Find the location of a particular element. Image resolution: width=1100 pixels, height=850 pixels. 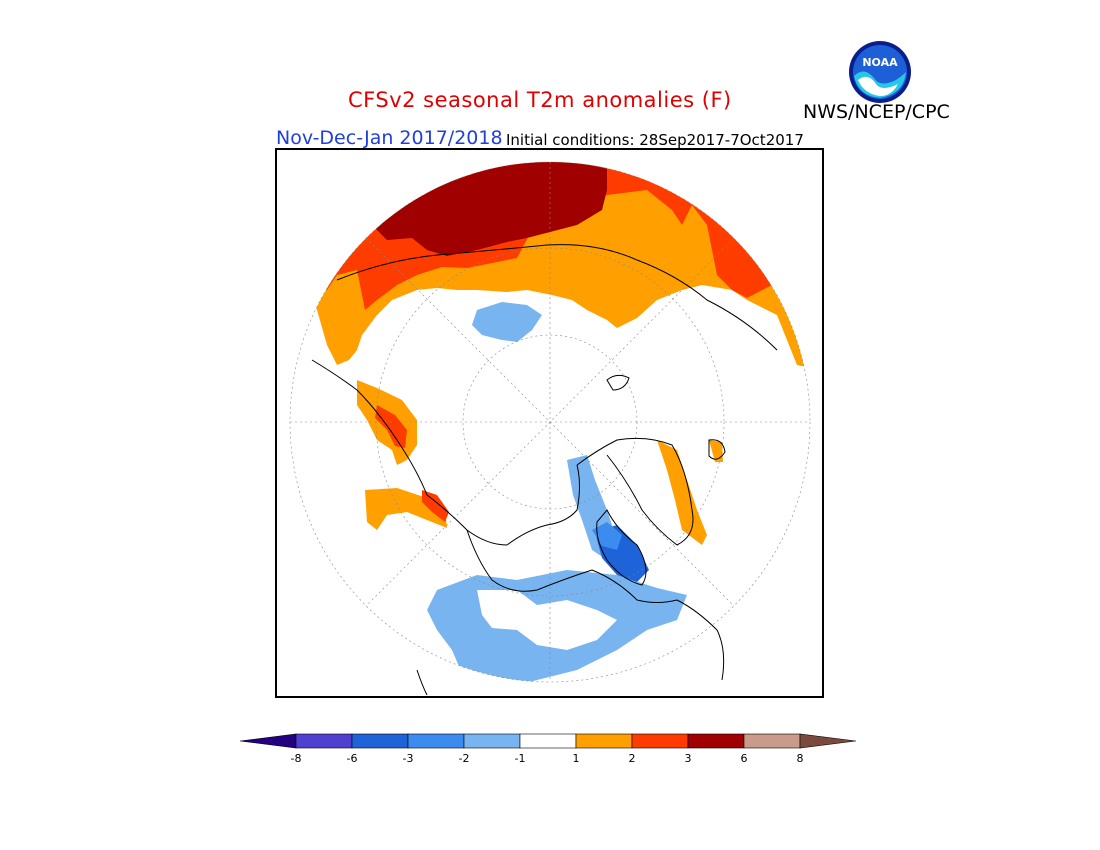

initial-conditions-label: Initial conditions: 28Sep2017-7Oct2017 is located at coordinates (655, 140).